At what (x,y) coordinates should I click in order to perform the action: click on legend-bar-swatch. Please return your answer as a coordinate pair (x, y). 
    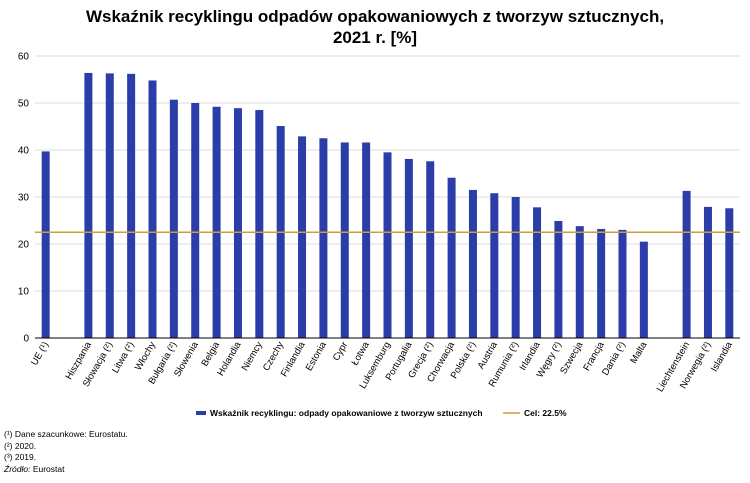
    Looking at the image, I should click on (201, 413).